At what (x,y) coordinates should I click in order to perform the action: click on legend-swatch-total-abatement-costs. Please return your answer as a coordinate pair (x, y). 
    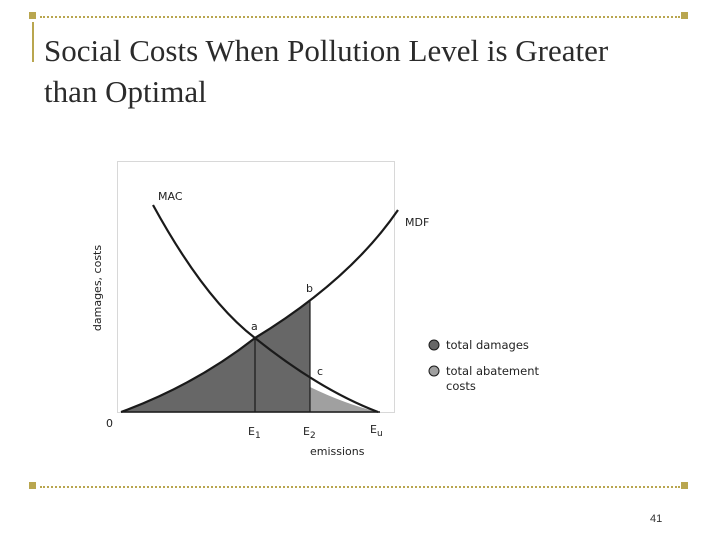
    Looking at the image, I should click on (434, 371).